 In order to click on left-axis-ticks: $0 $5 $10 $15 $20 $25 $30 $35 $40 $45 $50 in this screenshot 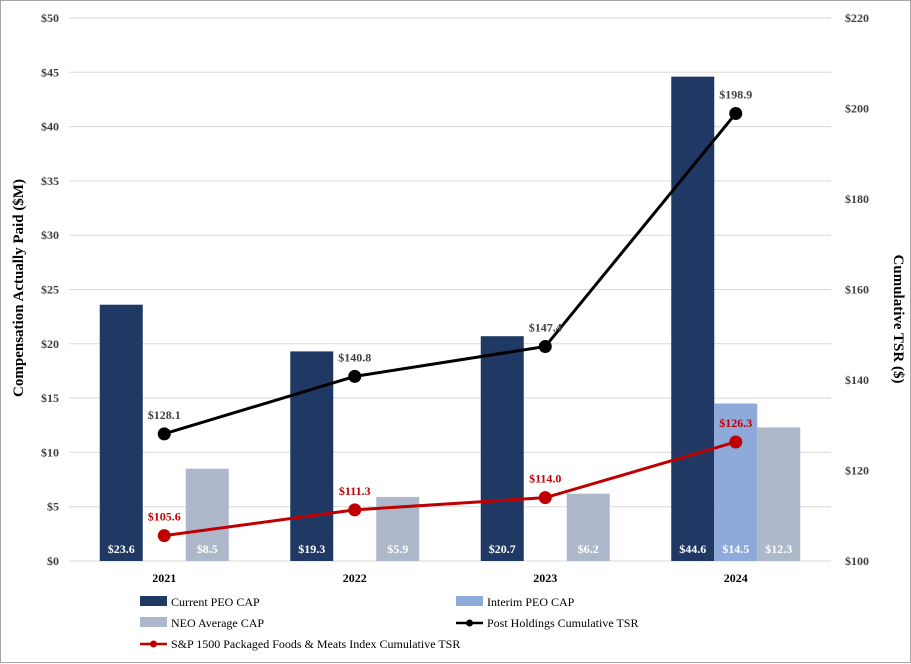, I will do `click(50, 289)`.